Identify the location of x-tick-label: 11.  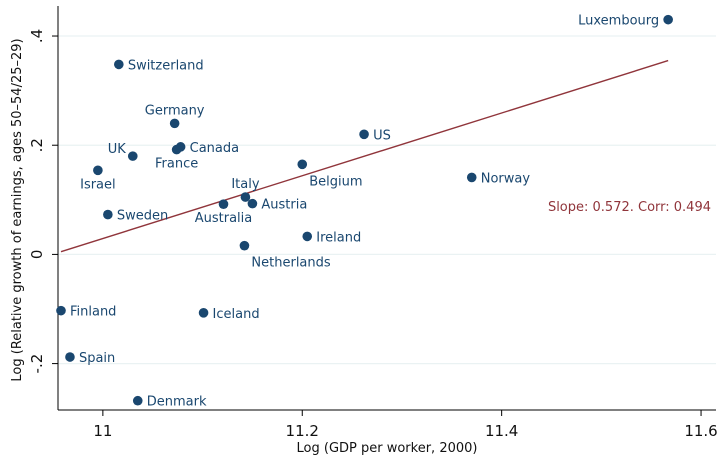
(102, 431).